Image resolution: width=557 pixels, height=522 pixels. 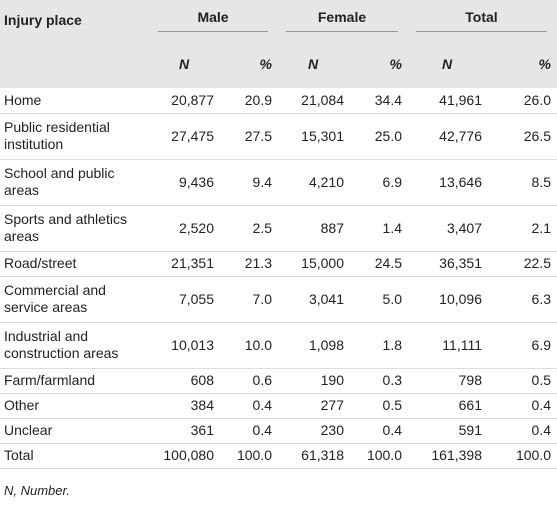 What do you see at coordinates (192, 344) in the screenshot?
I see `value-cell: 10,013` at bounding box center [192, 344].